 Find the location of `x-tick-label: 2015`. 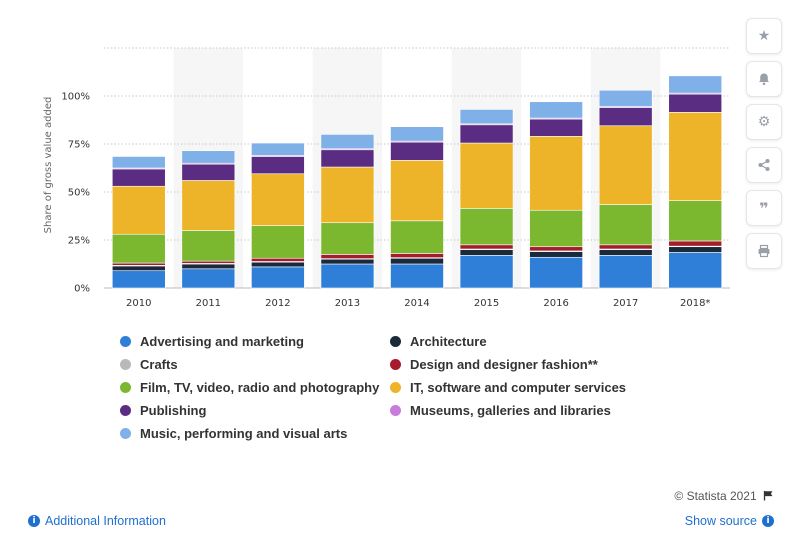

x-tick-label: 2015 is located at coordinates (486, 303).